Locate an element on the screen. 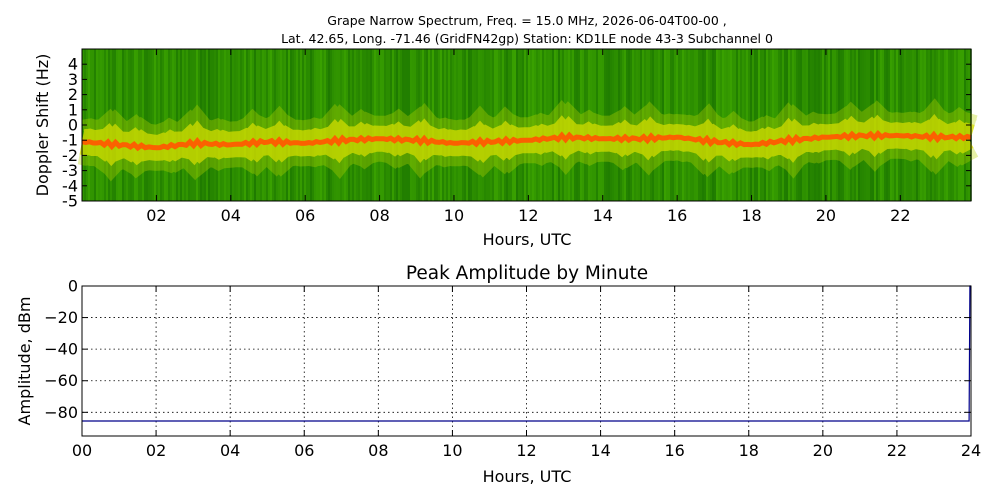  spectrogram-x-tick-label: 14 is located at coordinates (603, 215).